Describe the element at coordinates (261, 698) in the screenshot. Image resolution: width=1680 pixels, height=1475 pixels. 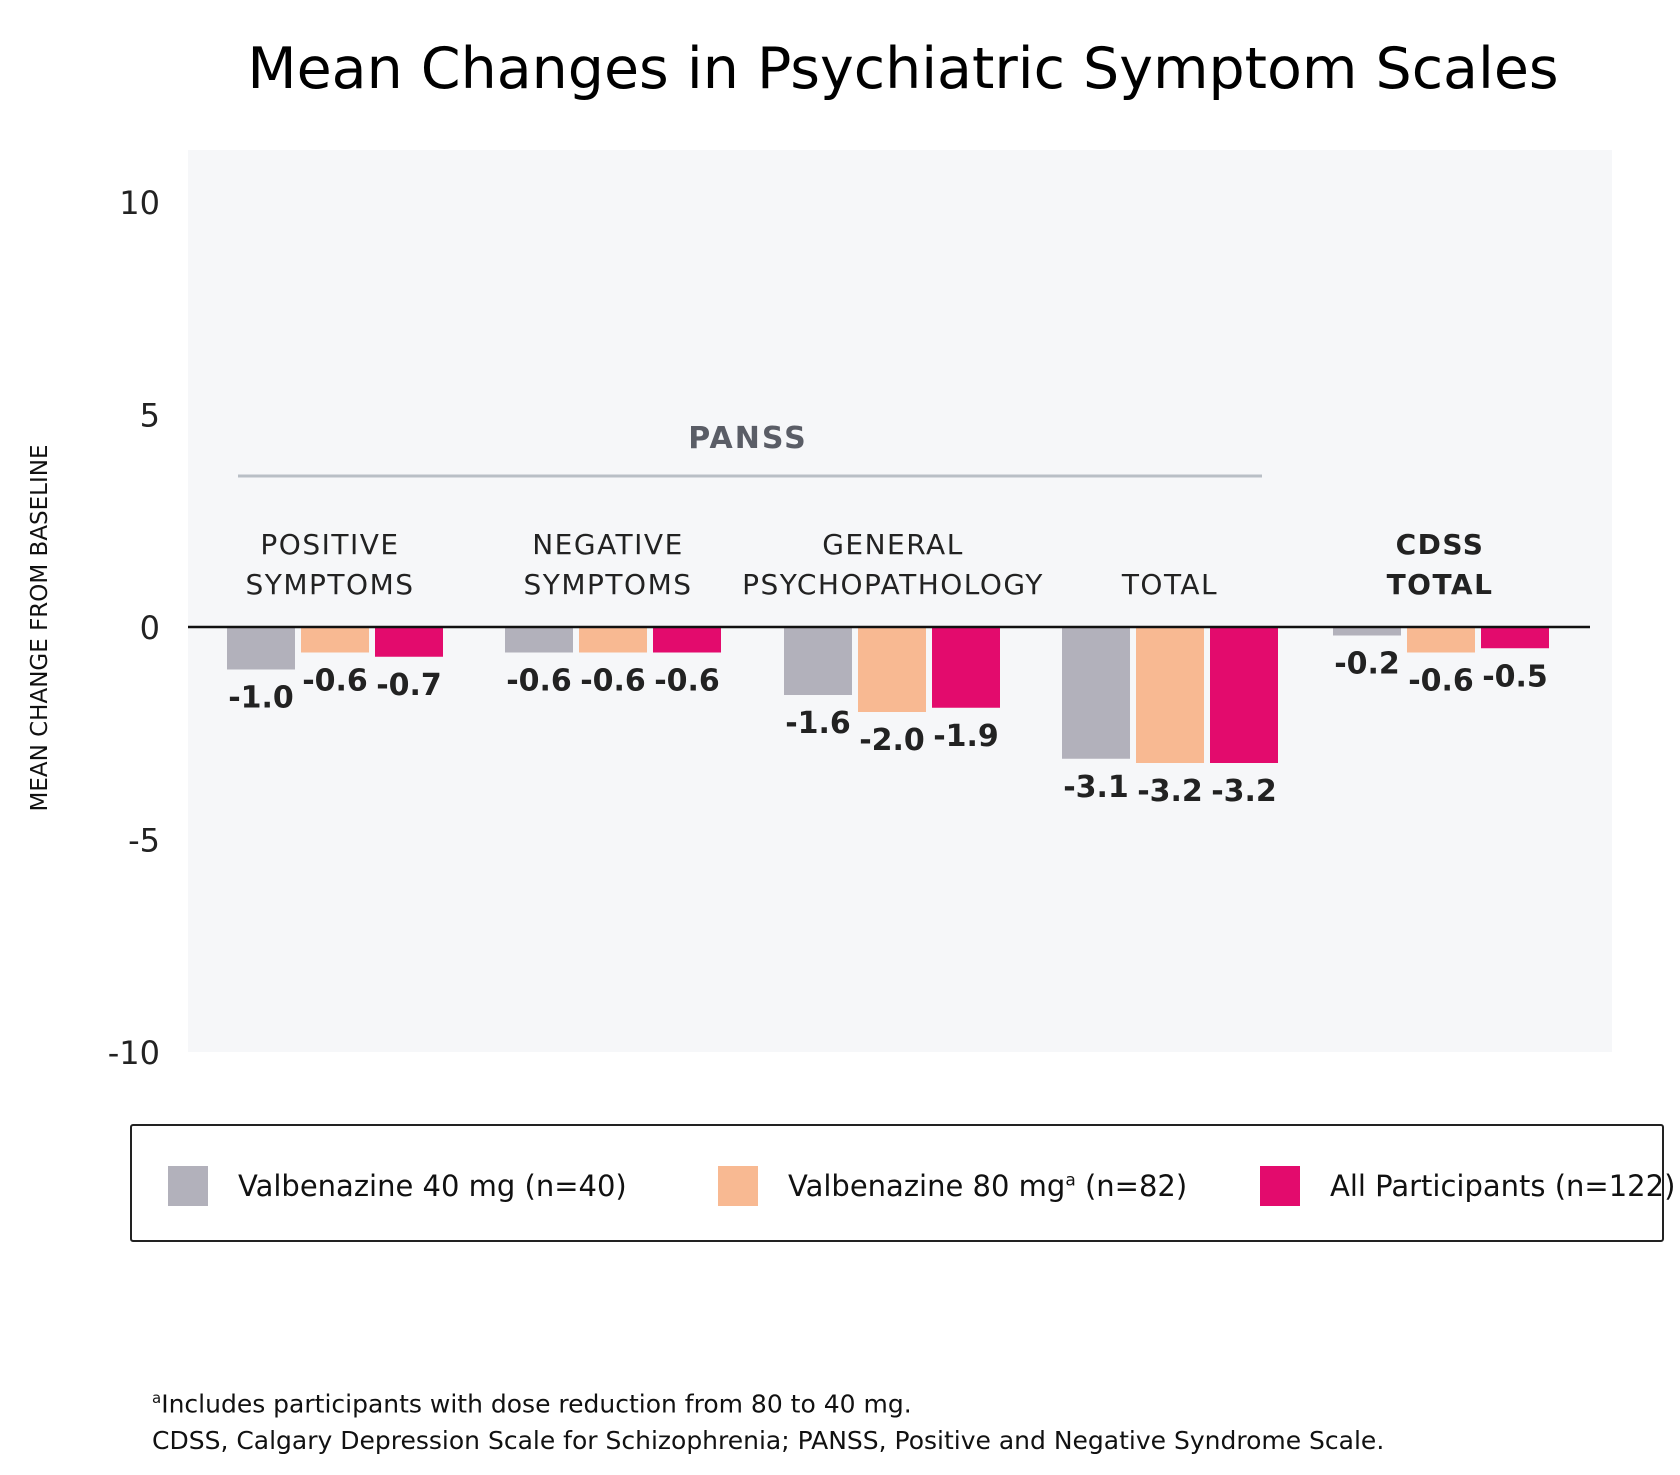
I see `data-label: -1.0` at that location.